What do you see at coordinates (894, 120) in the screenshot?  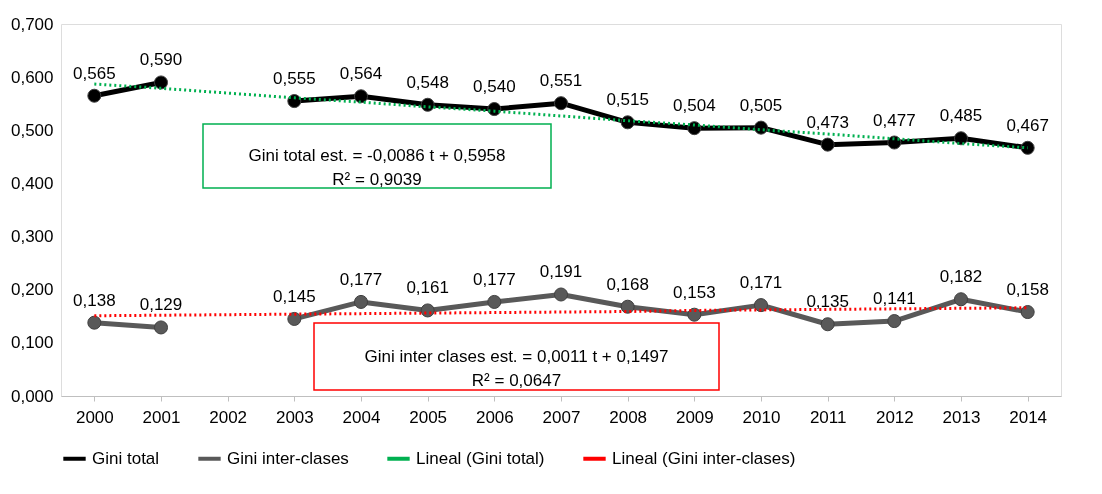 I see `data-label: 0,477` at bounding box center [894, 120].